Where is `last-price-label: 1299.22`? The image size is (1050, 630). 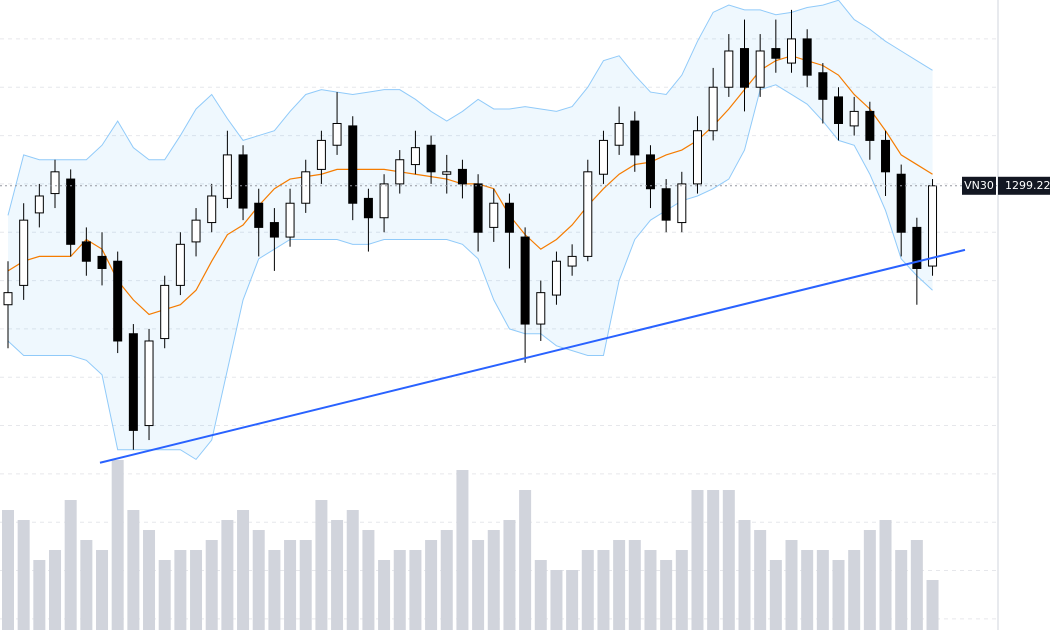 last-price-label: 1299.22 is located at coordinates (1027, 185).